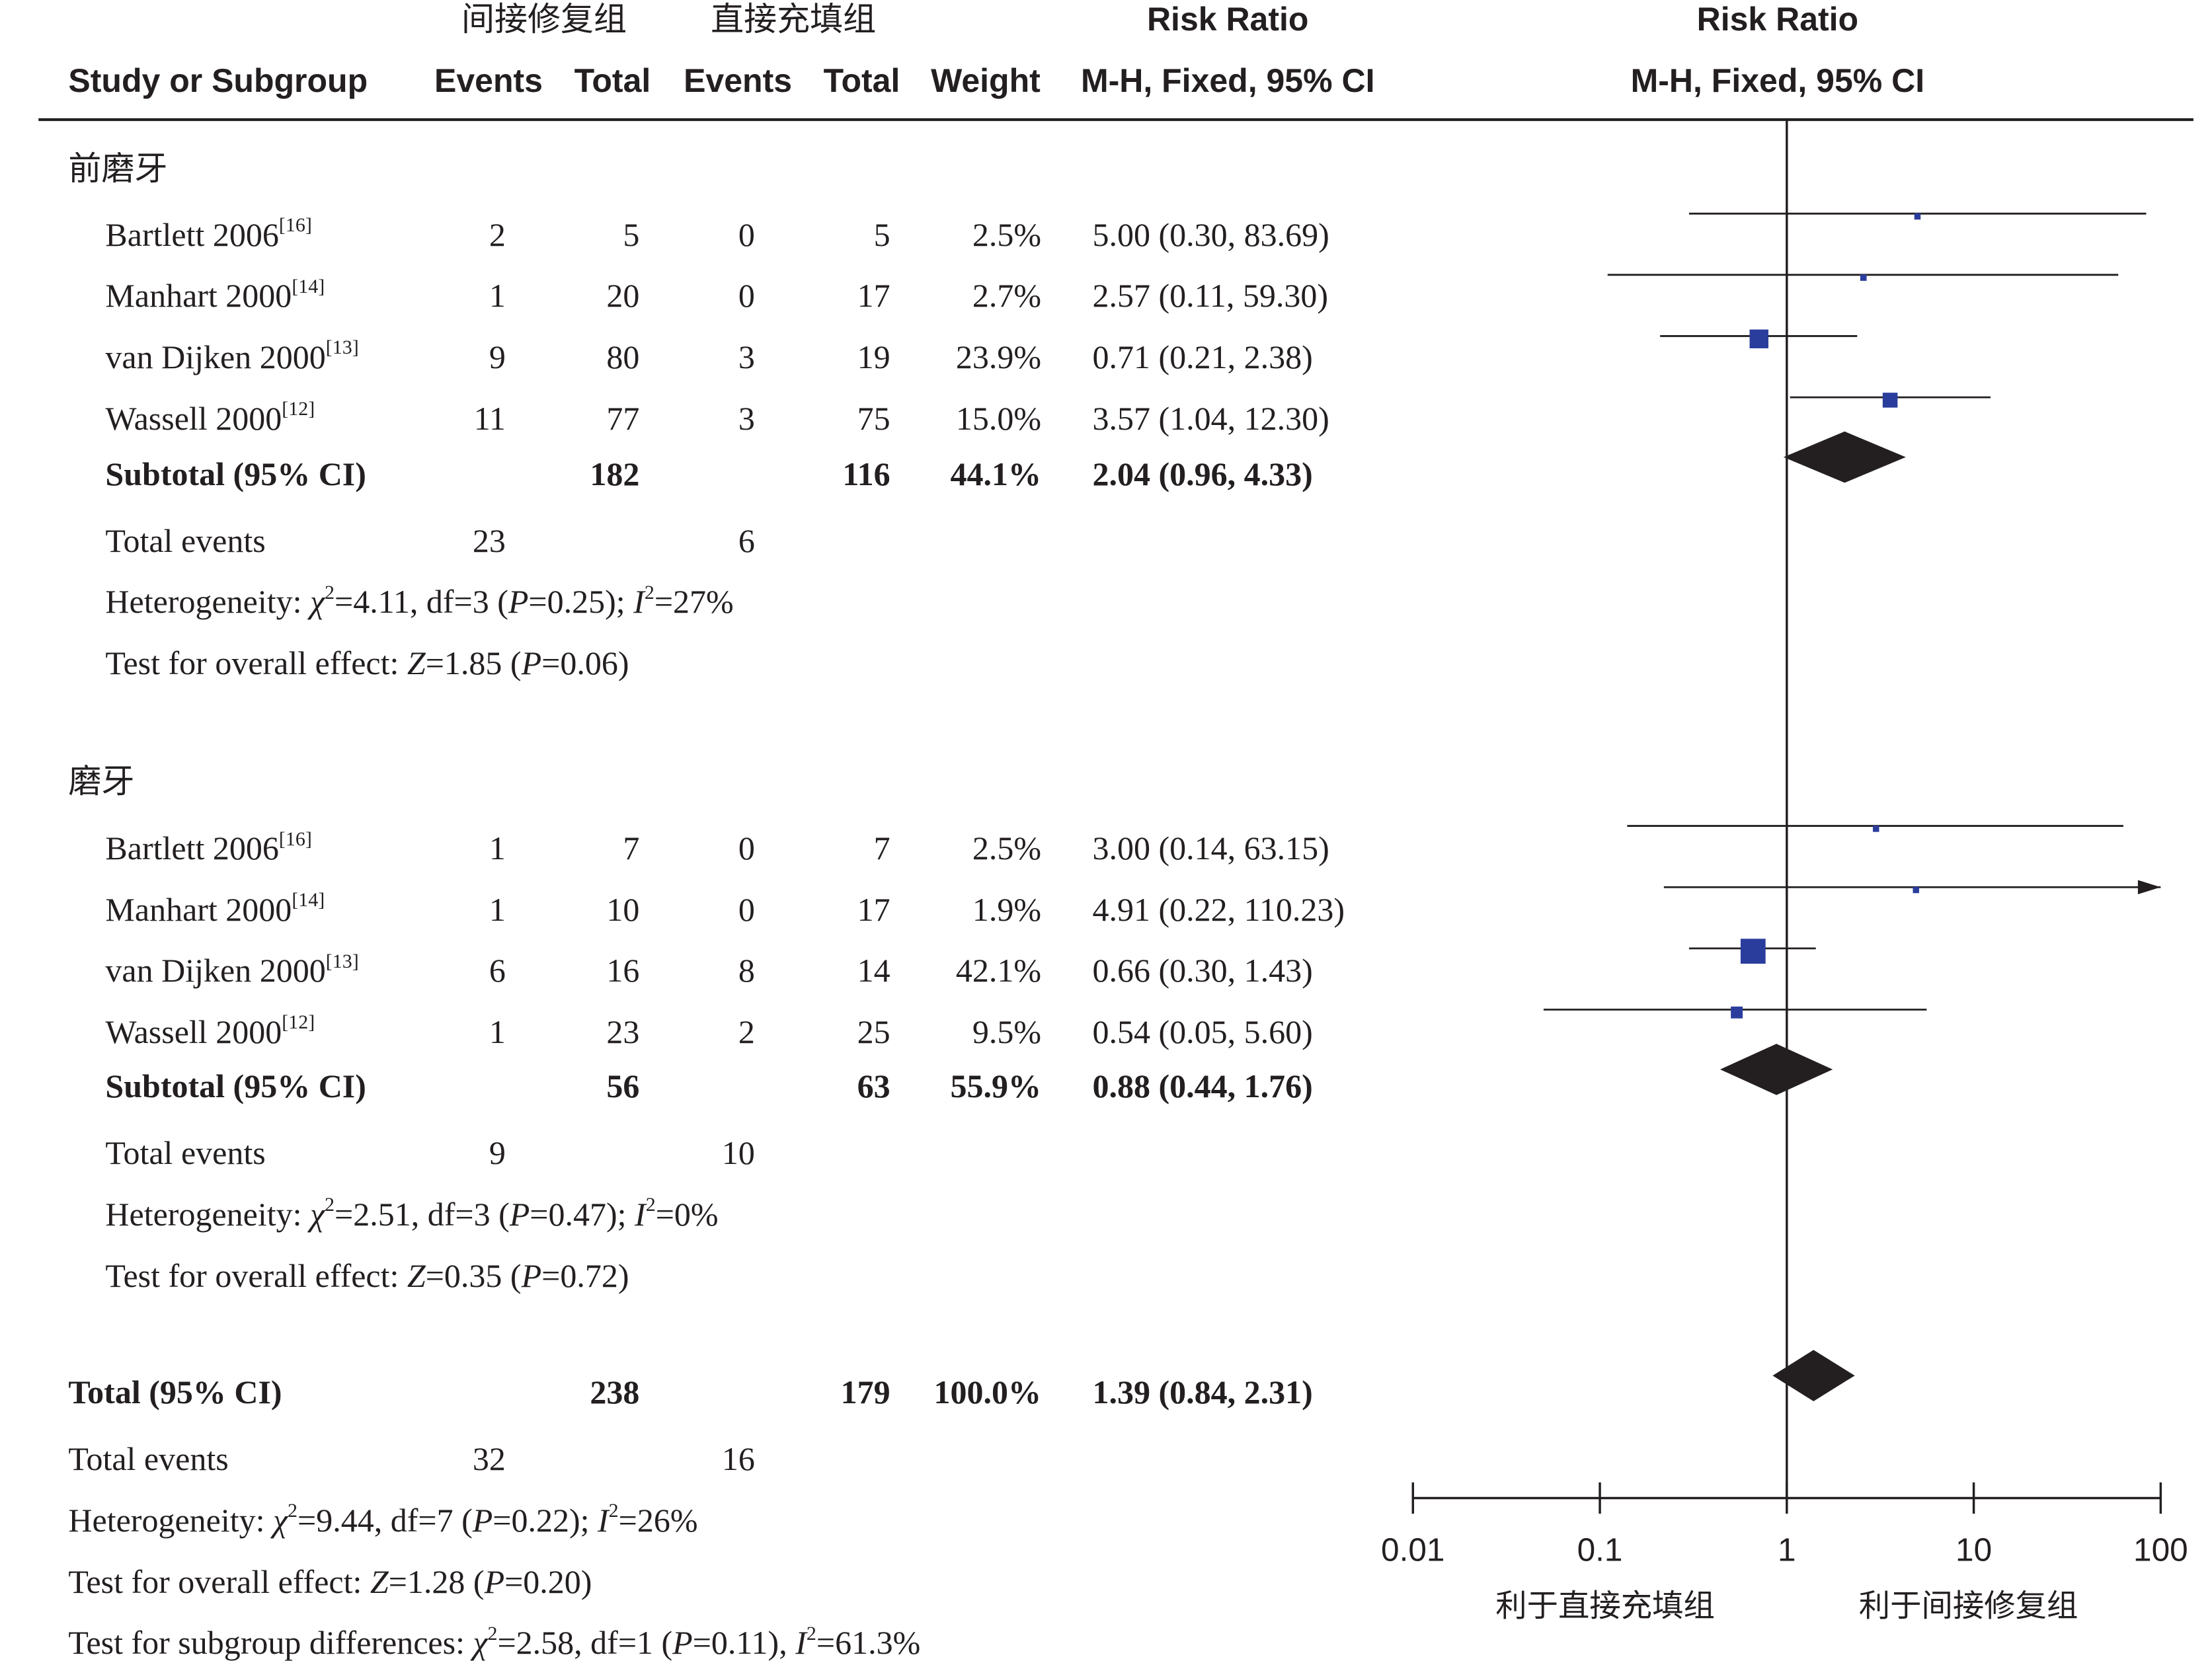  What do you see at coordinates (1968, 1606) in the screenshot?
I see `favours-right-label: 利于间接修复组` at bounding box center [1968, 1606].